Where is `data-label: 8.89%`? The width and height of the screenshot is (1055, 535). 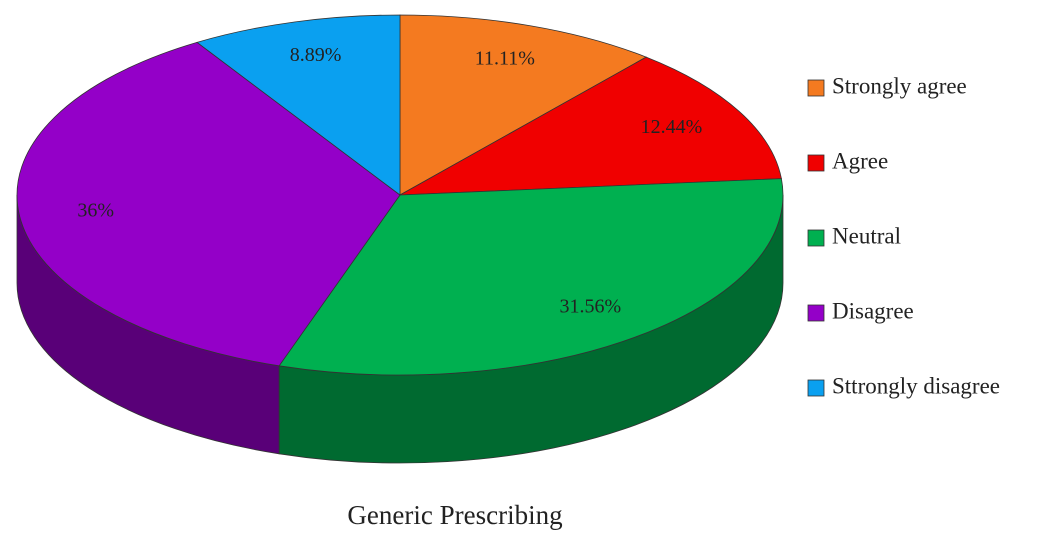 data-label: 8.89% is located at coordinates (316, 55).